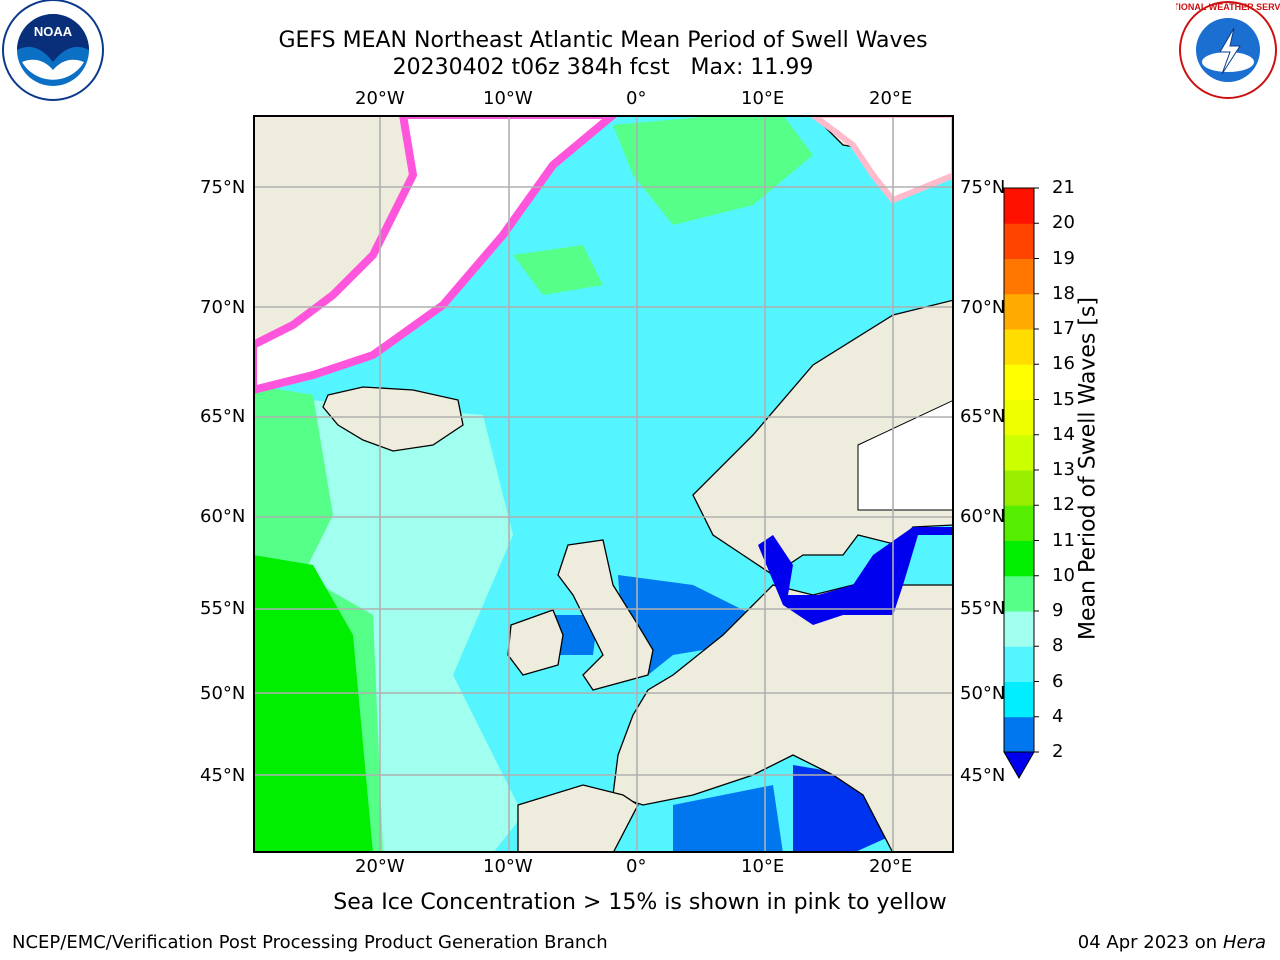 The width and height of the screenshot is (1280, 960). Describe the element at coordinates (1063, 505) in the screenshot. I see `colorbar-tick-label: 12` at that location.